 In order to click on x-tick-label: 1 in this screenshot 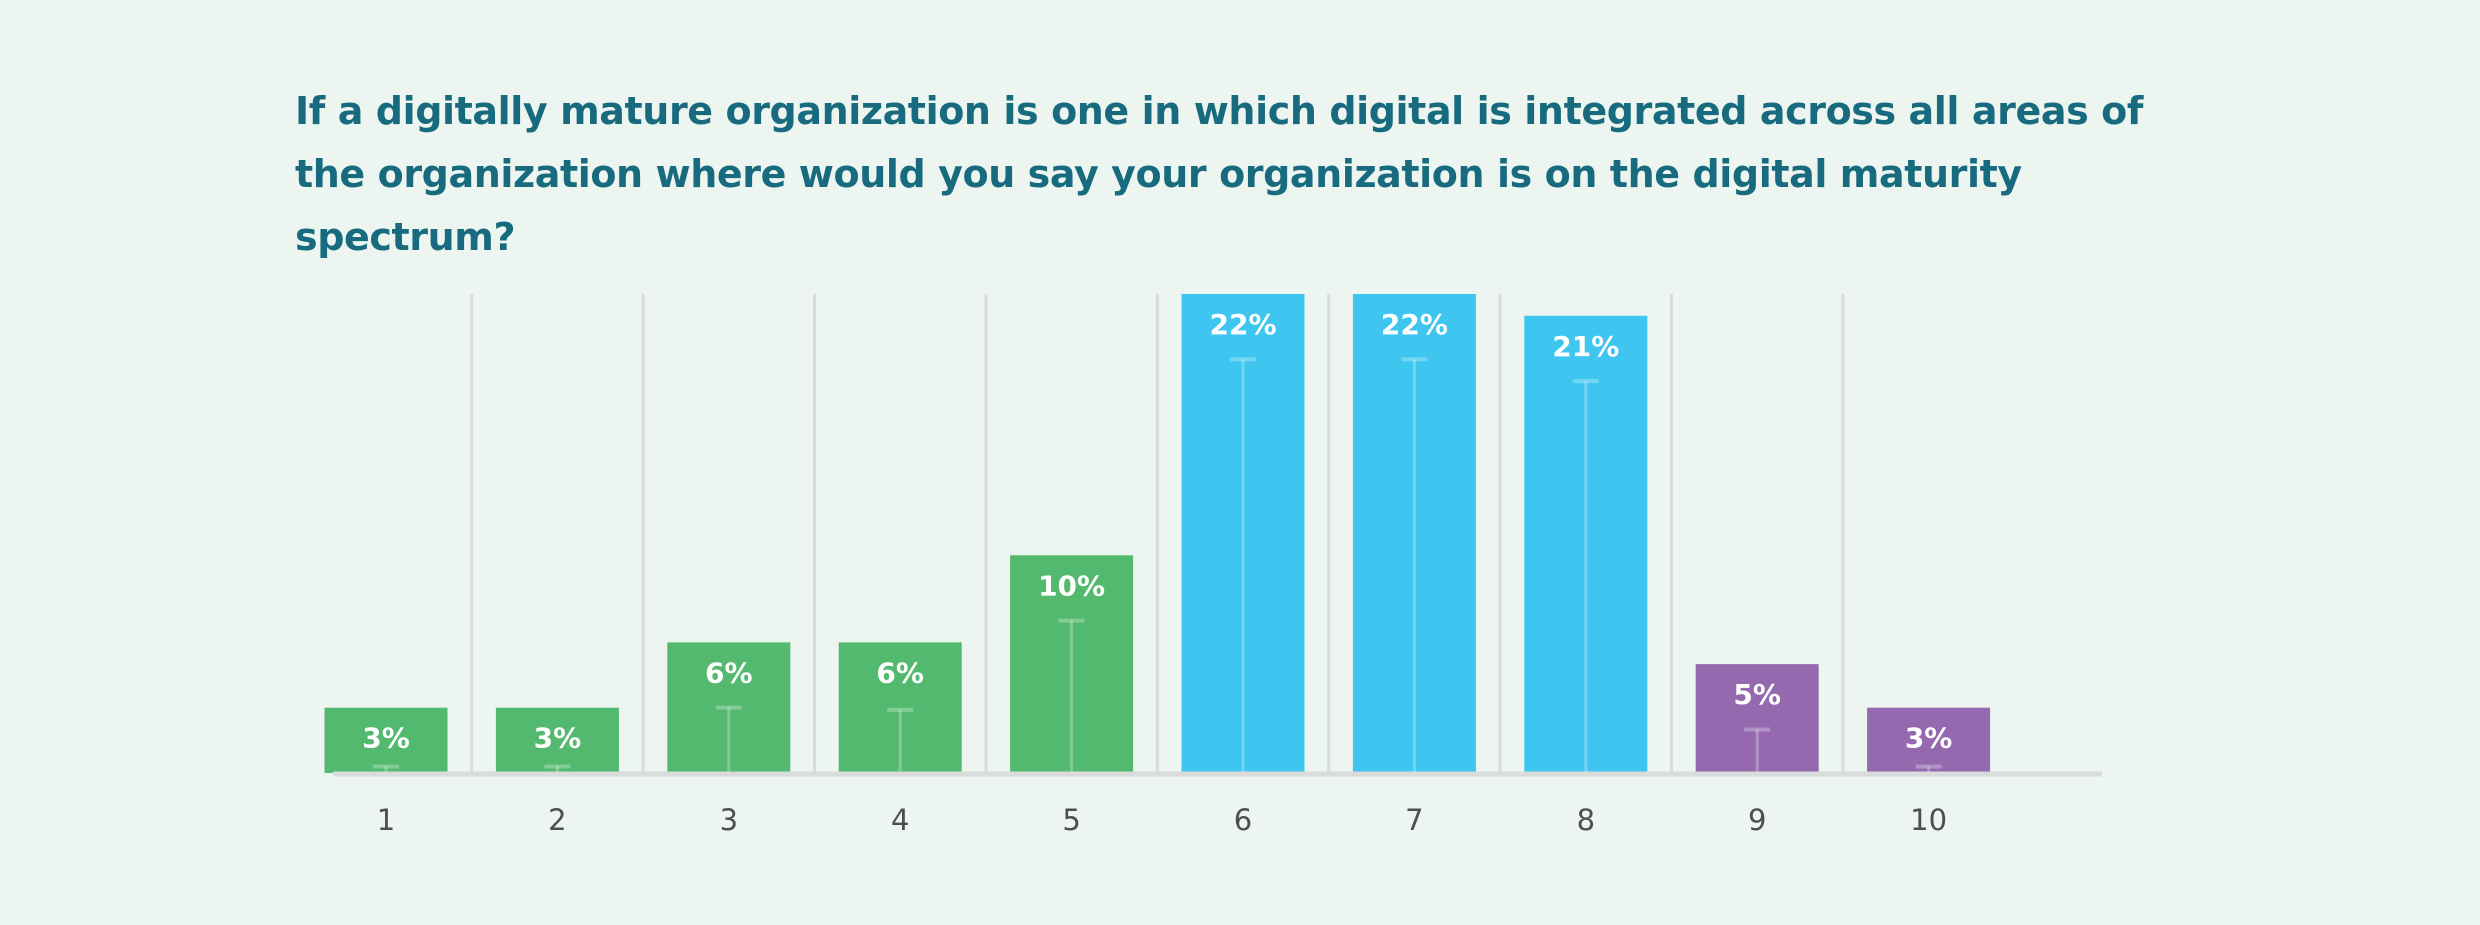, I will do `click(386, 820)`.